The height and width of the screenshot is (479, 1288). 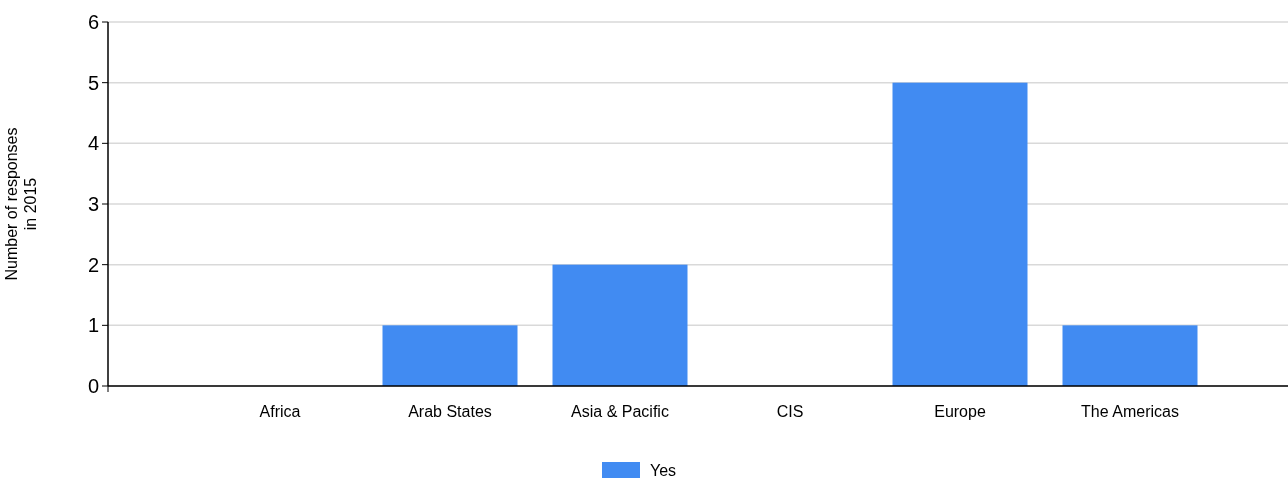 I want to click on y-tick-label: 6, so click(x=93, y=22).